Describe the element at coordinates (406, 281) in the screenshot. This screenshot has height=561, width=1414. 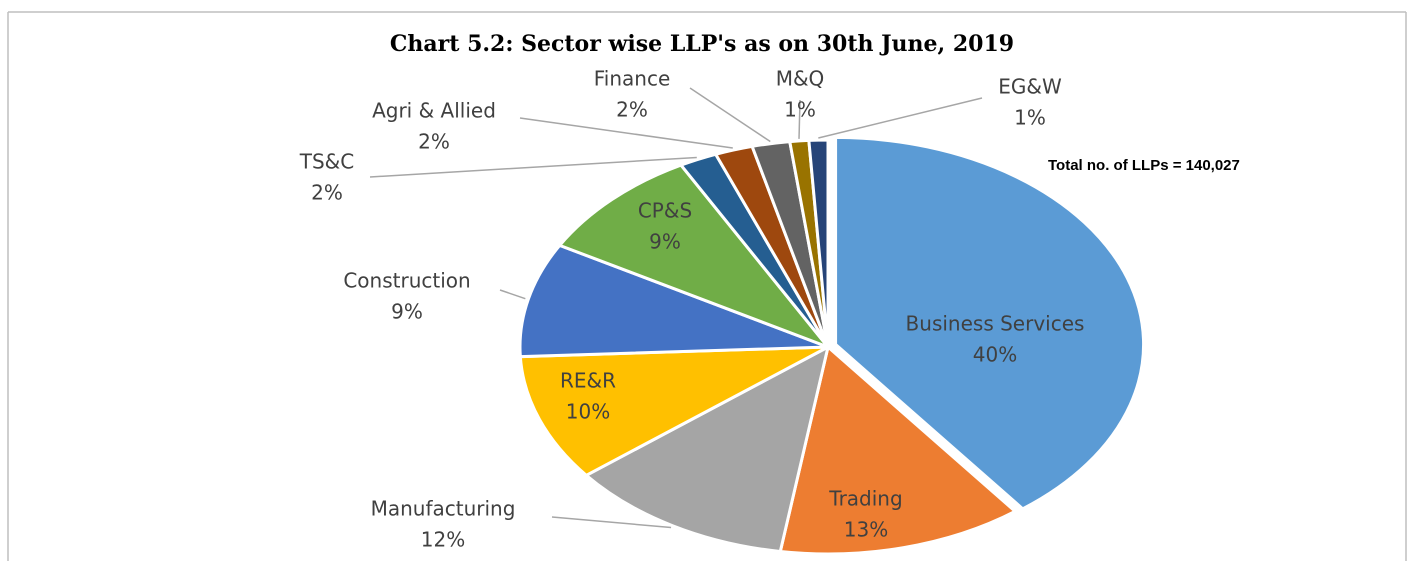
I see `slice-label: Construction` at that location.